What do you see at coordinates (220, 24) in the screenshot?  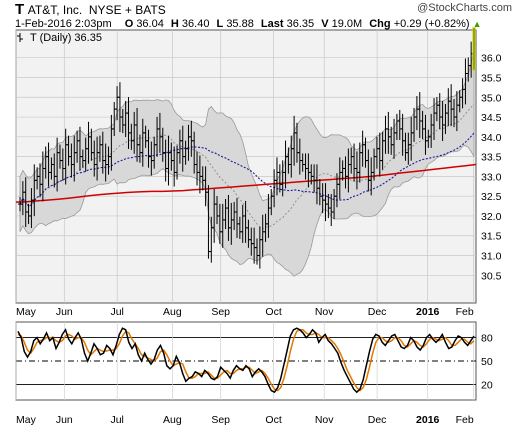 I see `low-label: L` at bounding box center [220, 24].